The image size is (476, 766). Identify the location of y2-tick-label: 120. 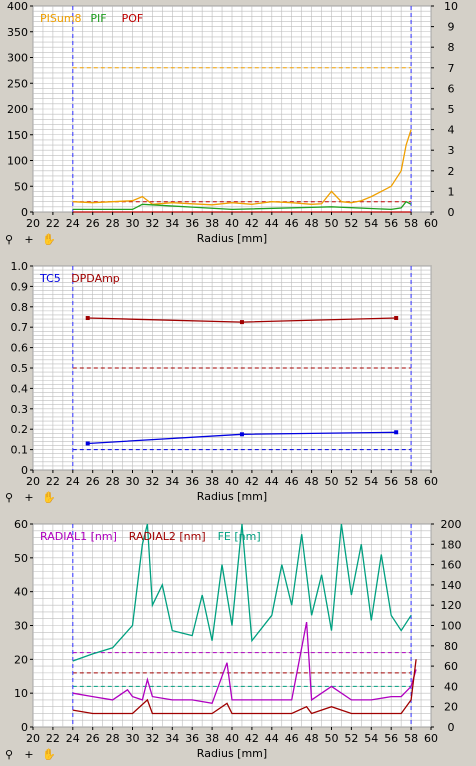
(451, 605).